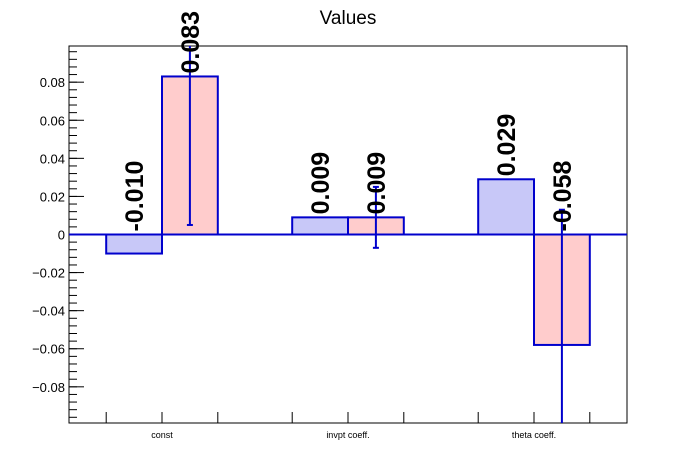 The image size is (696, 472). What do you see at coordinates (162, 435) in the screenshot?
I see `x-tick-label: const` at bounding box center [162, 435].